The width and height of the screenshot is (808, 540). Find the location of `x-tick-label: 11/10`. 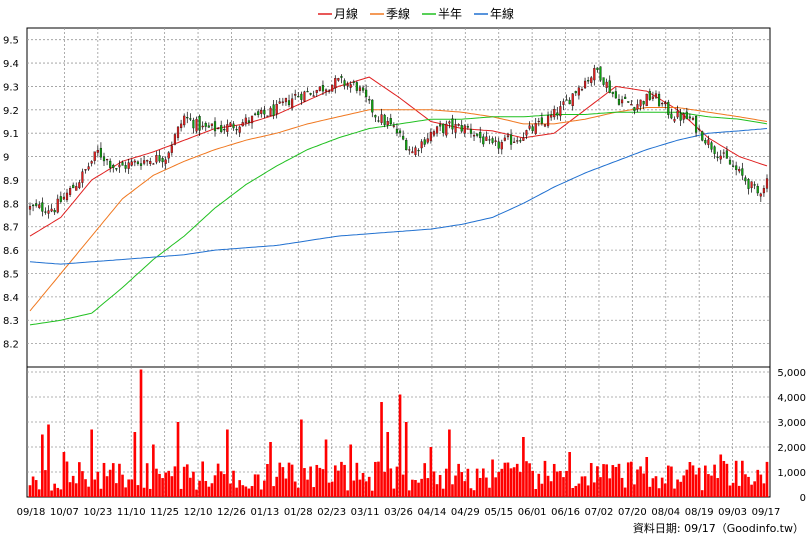

x-tick-label: 11/10 is located at coordinates (131, 512).